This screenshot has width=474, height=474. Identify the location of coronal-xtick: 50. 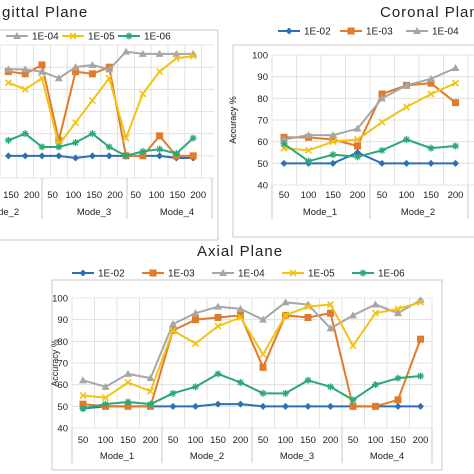
(284, 195).